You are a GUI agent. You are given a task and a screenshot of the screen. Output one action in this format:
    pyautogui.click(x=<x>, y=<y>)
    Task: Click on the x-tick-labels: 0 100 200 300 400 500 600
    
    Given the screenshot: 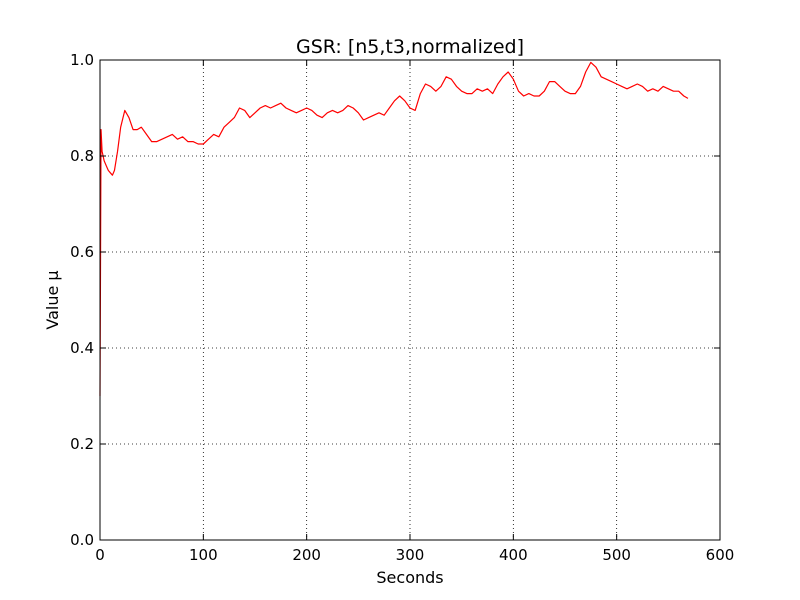 What is the action you would take?
    pyautogui.click(x=414, y=555)
    